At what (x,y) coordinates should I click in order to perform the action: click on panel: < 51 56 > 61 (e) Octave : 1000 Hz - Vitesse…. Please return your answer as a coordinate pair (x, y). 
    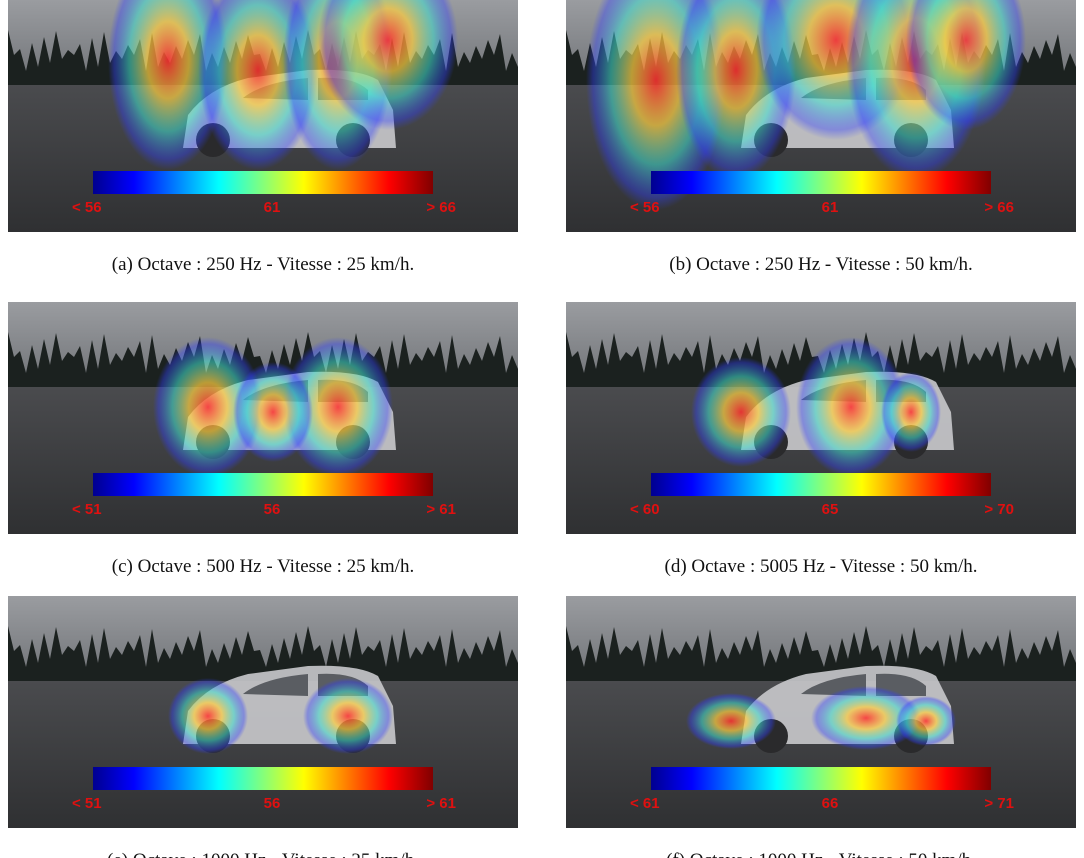
    Looking at the image, I should click on (263, 727).